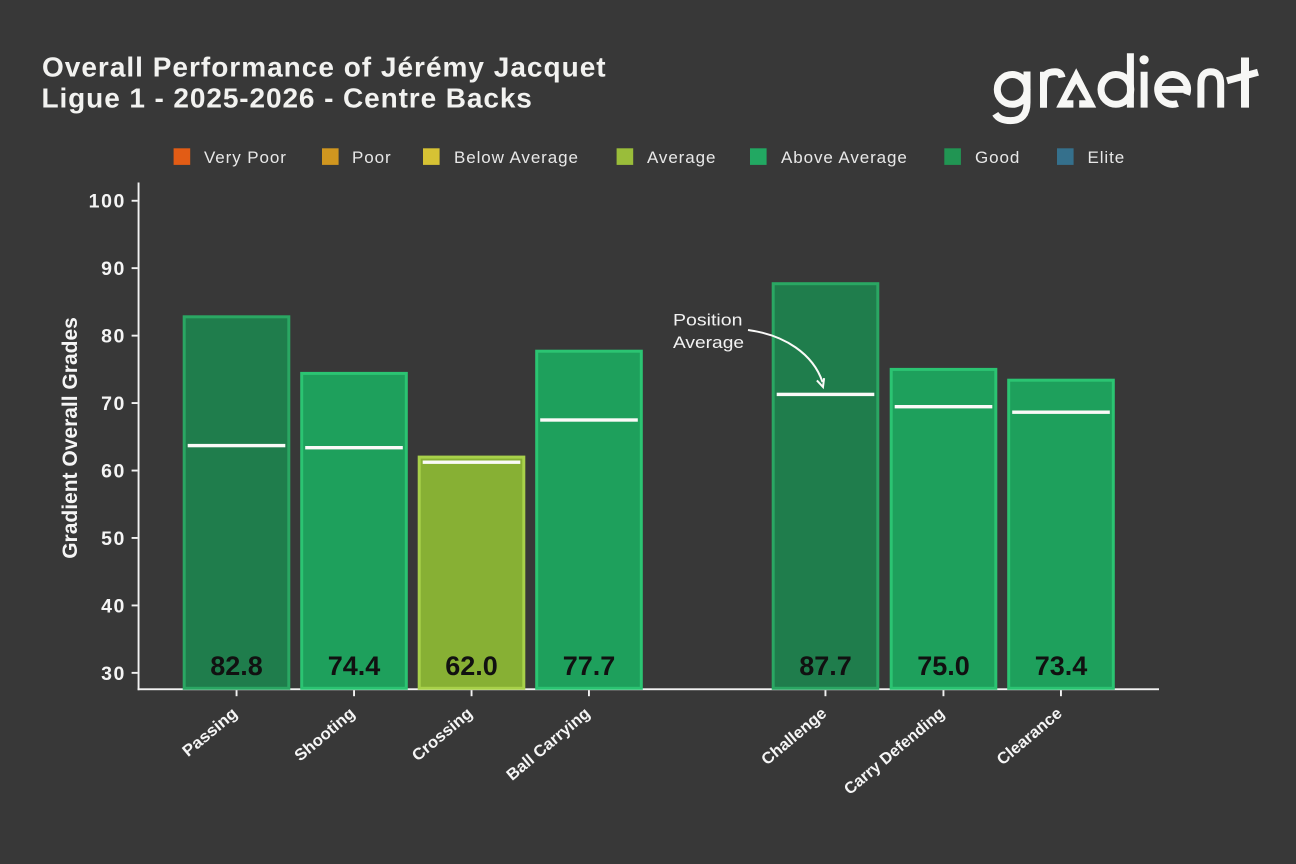  I want to click on svg-text: Below Average, so click(516, 157).